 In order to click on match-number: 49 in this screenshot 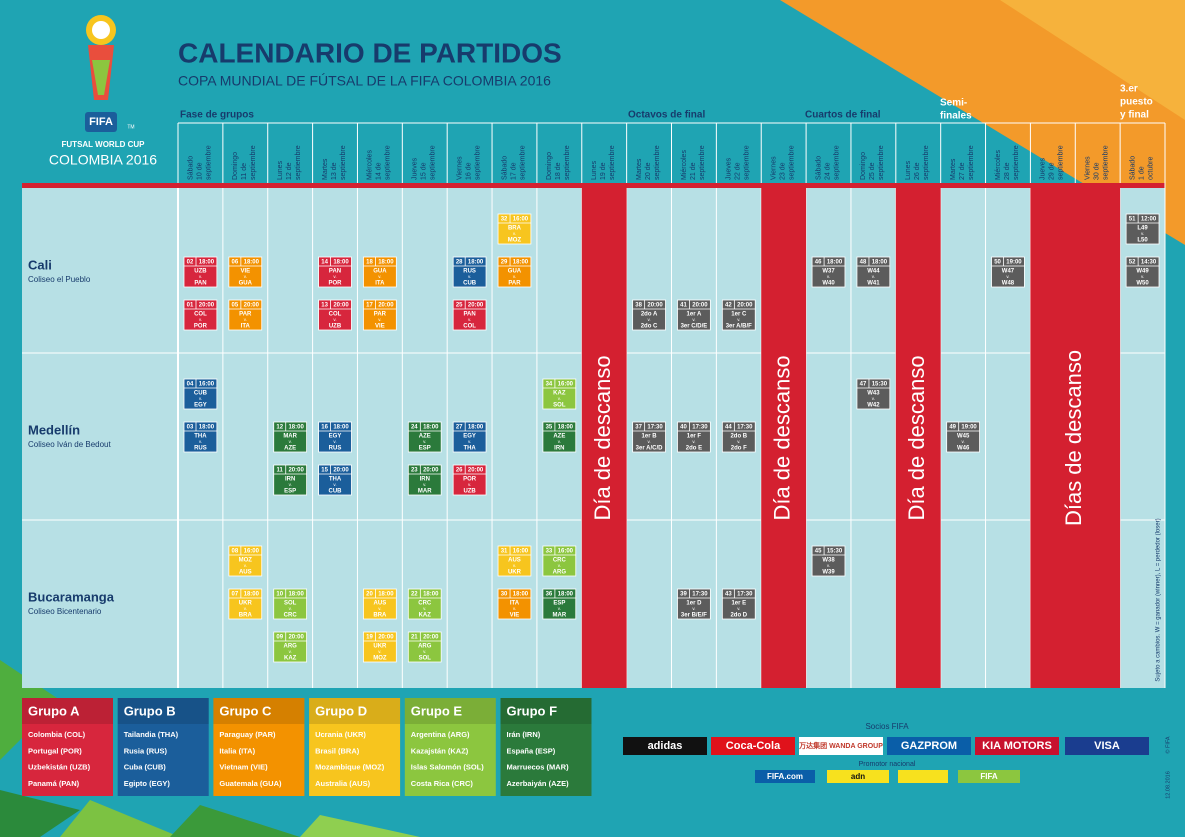, I will do `click(952, 428)`.